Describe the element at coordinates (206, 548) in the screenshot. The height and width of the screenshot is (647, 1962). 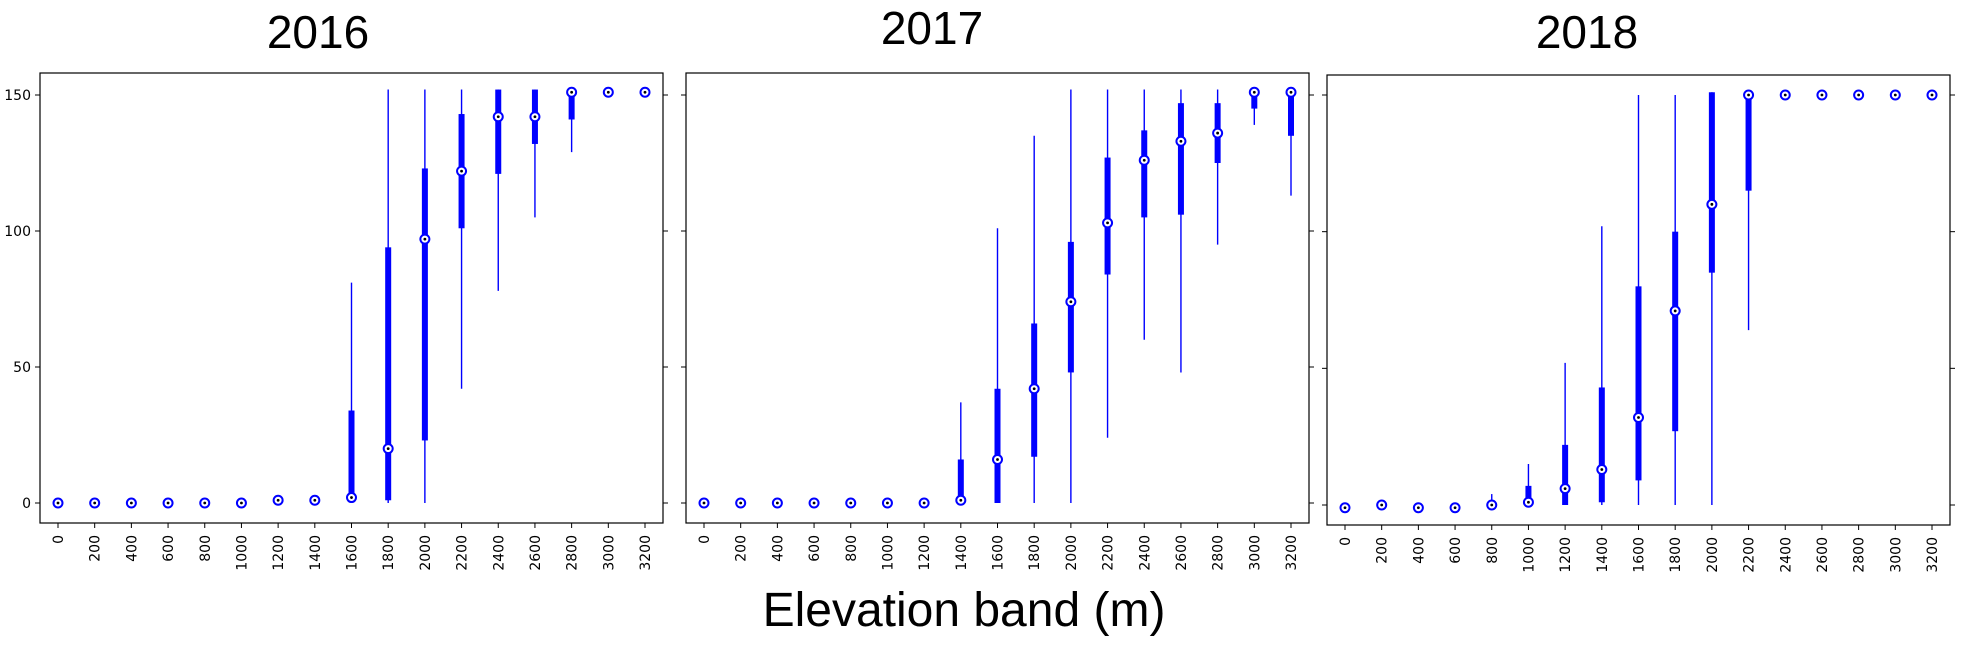
I see `x-tick-label: 800` at that location.